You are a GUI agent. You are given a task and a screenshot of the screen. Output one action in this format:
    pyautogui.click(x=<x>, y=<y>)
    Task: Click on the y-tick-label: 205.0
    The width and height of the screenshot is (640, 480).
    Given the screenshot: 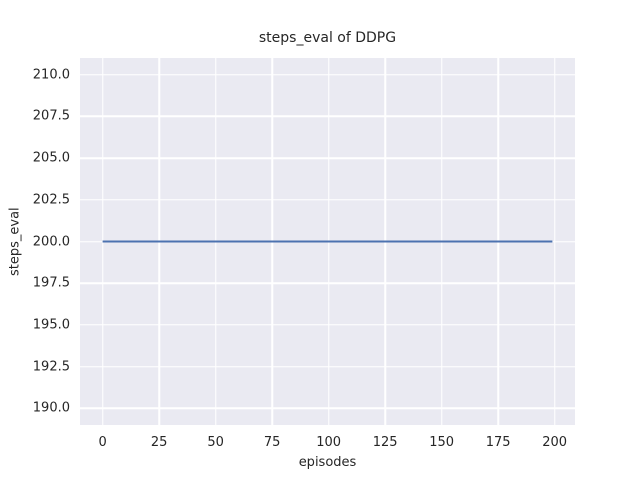 What is the action you would take?
    pyautogui.click(x=51, y=158)
    